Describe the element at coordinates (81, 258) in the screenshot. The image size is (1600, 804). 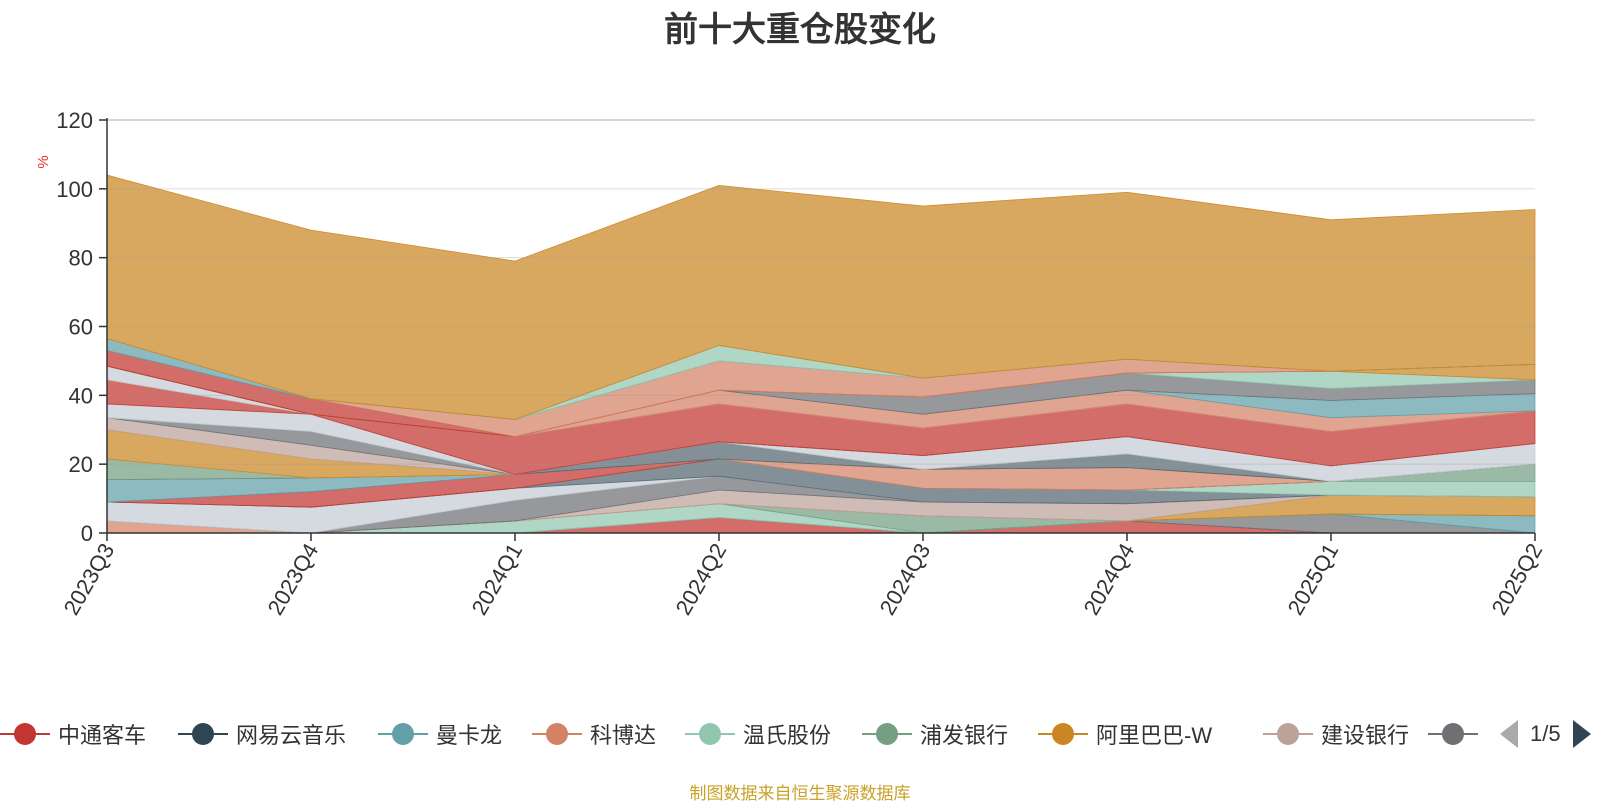
I see `y-tick-label: 80` at that location.